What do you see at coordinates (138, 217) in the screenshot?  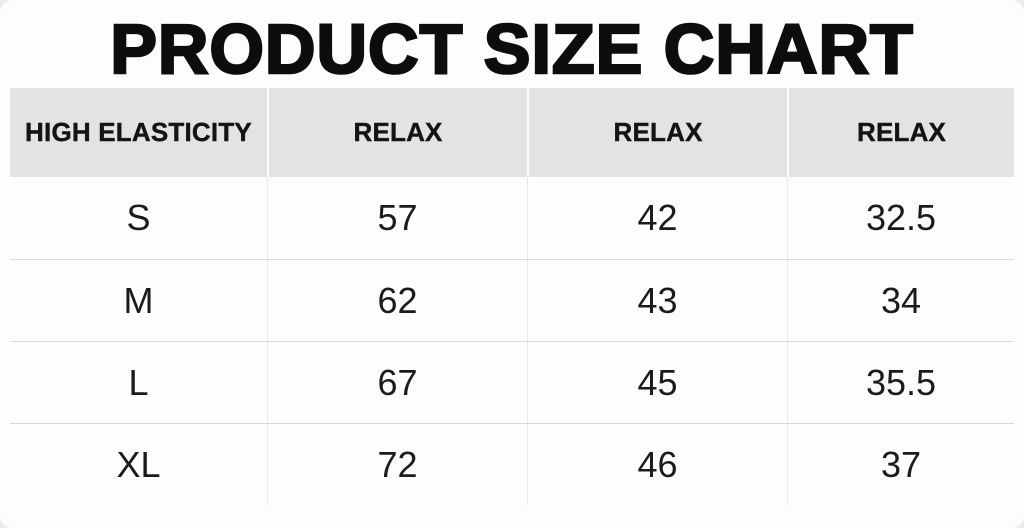 I see `size-cell: S` at bounding box center [138, 217].